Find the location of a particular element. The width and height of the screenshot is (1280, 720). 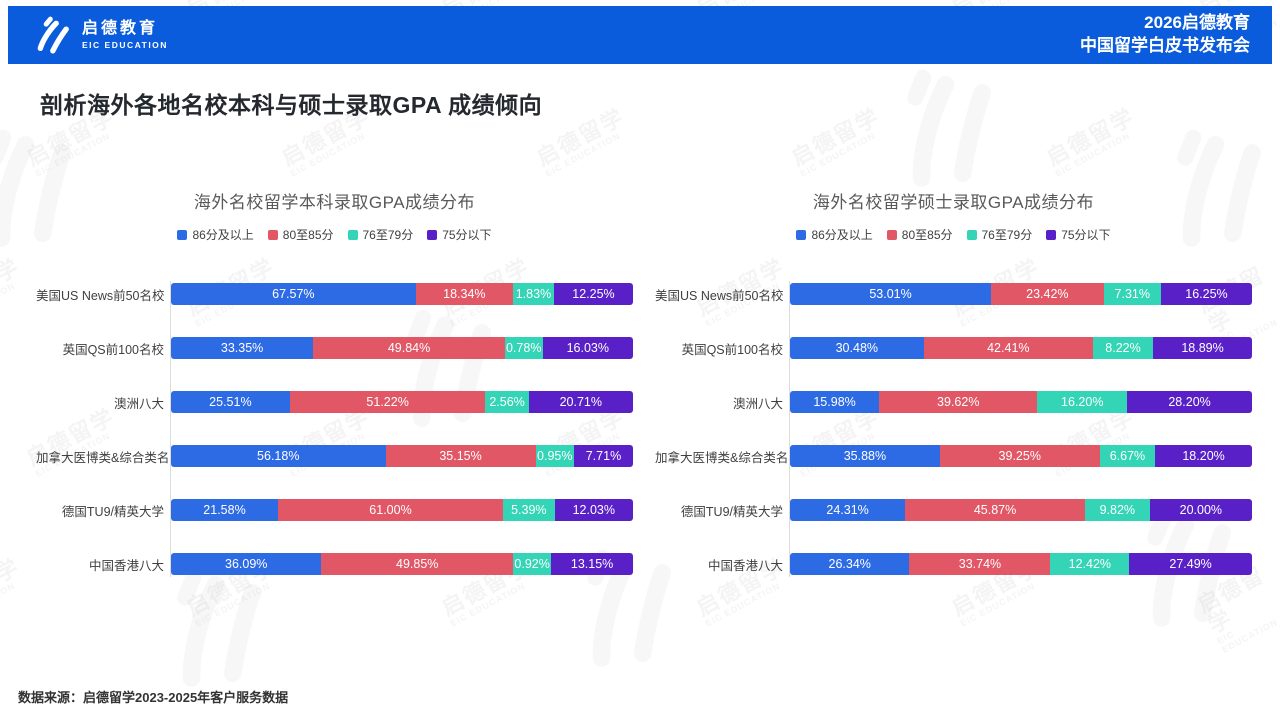

segment-value: 28.20% is located at coordinates (1189, 402).